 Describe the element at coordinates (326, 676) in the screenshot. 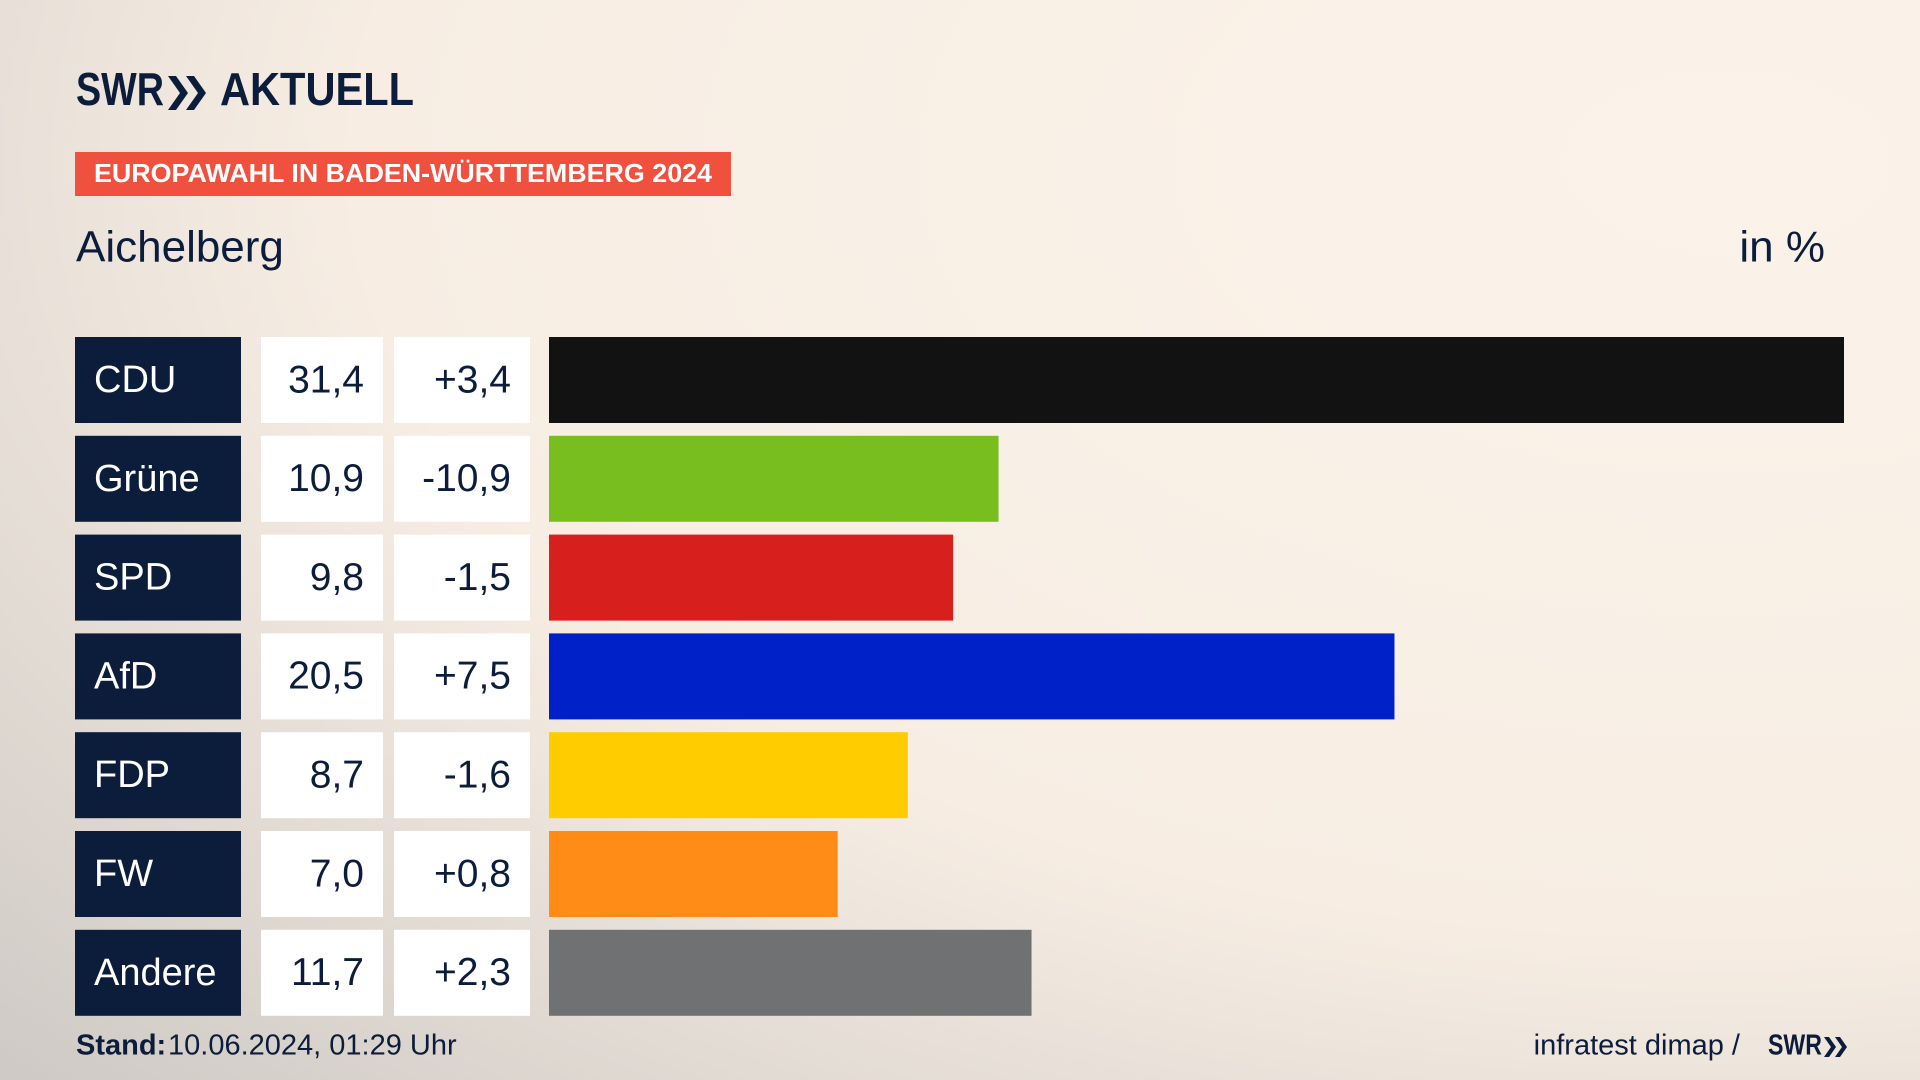

I see `value-label: 20,5` at that location.